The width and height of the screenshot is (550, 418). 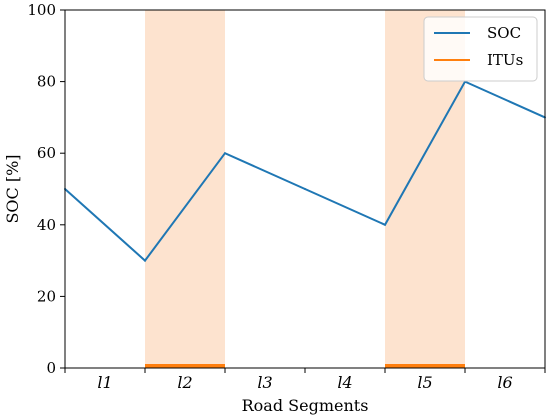 What do you see at coordinates (505, 60) in the screenshot?
I see `legend-label-itus: ITUs` at bounding box center [505, 60].